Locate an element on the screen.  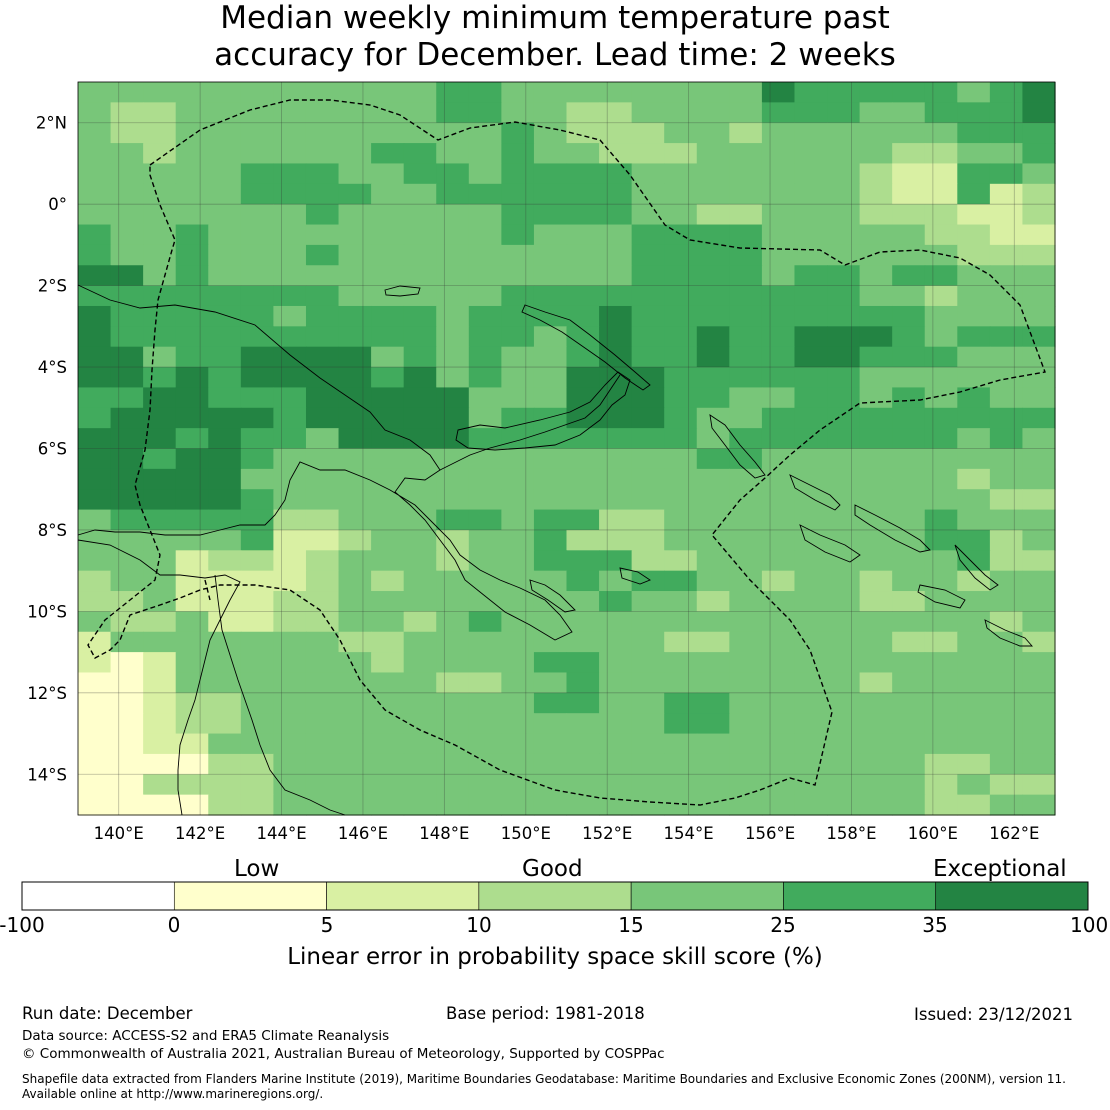
longitude-label: 150°E is located at coordinates (526, 833).